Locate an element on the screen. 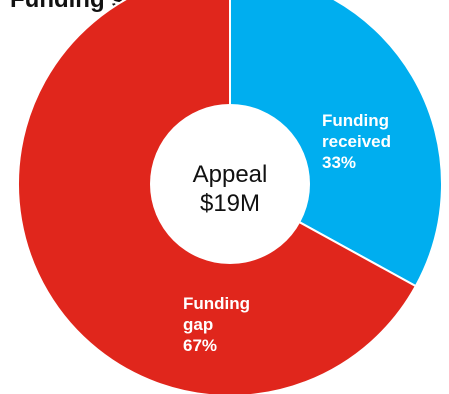 This screenshot has height=394, width=449. slice-label-funding-gap: Funding gap 67% is located at coordinates (216, 324).